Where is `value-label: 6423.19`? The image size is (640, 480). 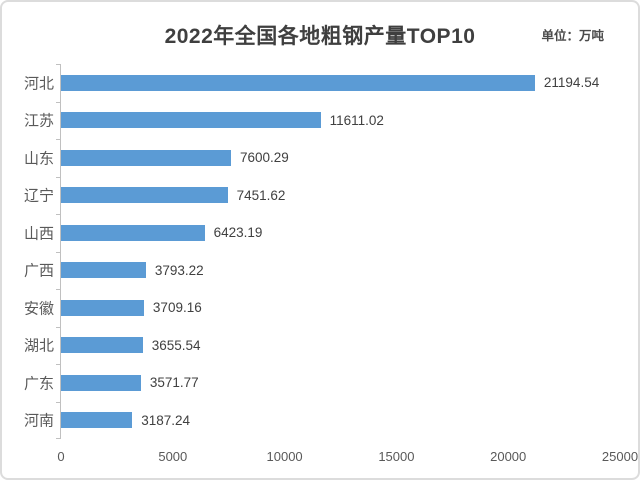 value-label: 6423.19 is located at coordinates (238, 233).